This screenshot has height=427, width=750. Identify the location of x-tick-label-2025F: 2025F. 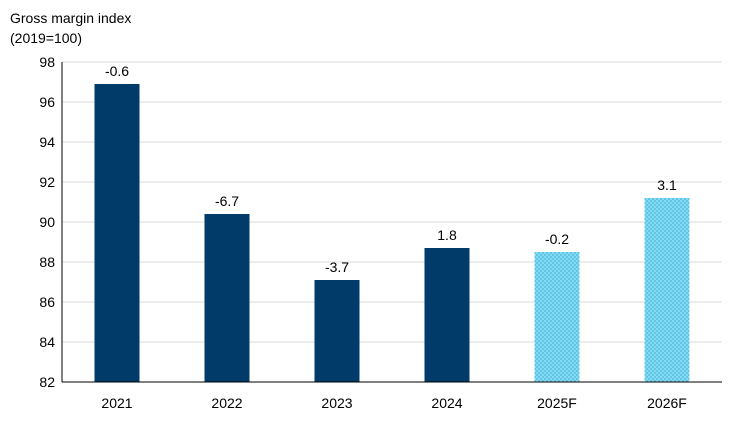
(557, 403).